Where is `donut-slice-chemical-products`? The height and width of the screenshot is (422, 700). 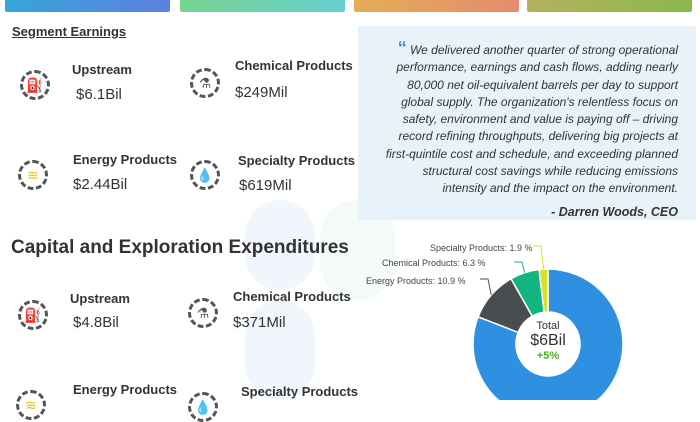 donut-slice-chemical-products is located at coordinates (528, 293).